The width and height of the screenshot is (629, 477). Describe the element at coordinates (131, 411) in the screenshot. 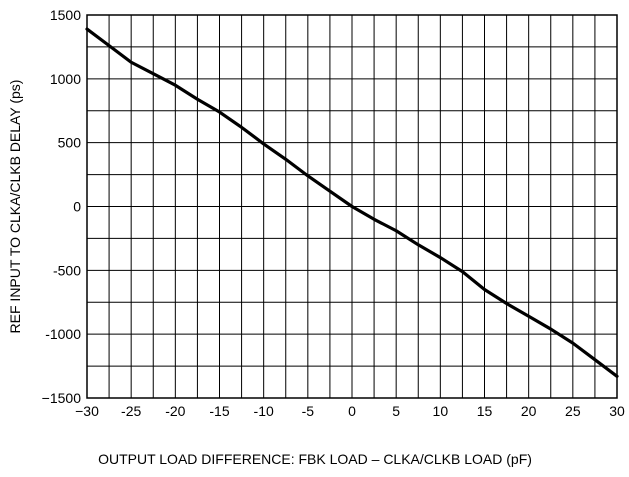

I see `x-tick-label: -25` at that location.